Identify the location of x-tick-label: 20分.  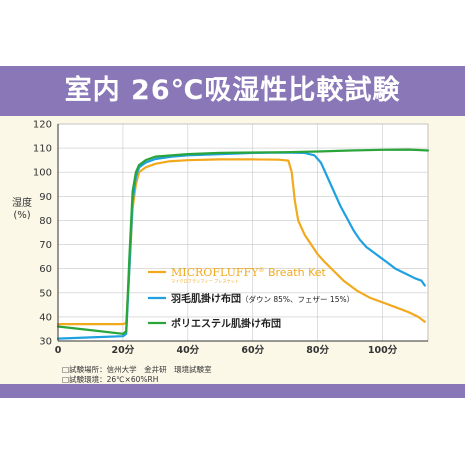
(123, 350).